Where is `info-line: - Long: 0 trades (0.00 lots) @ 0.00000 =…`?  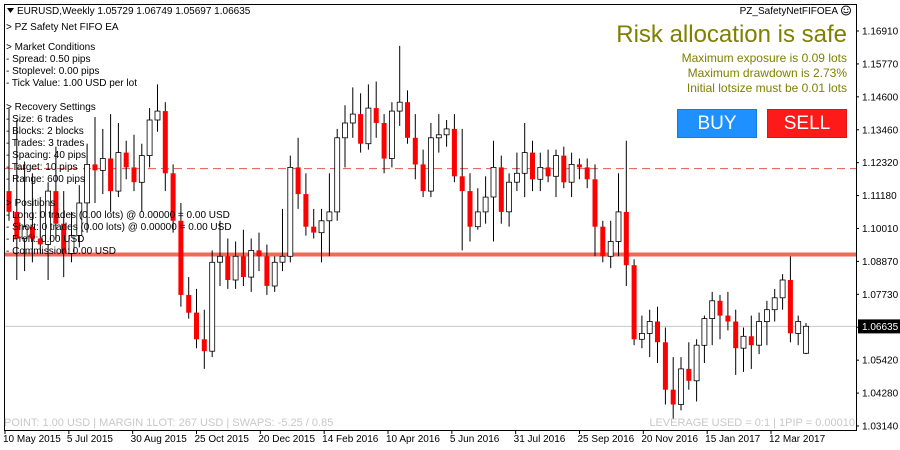
info-line: - Long: 0 trades (0.00 lots) @ 0.00000 =… is located at coordinates (118, 215).